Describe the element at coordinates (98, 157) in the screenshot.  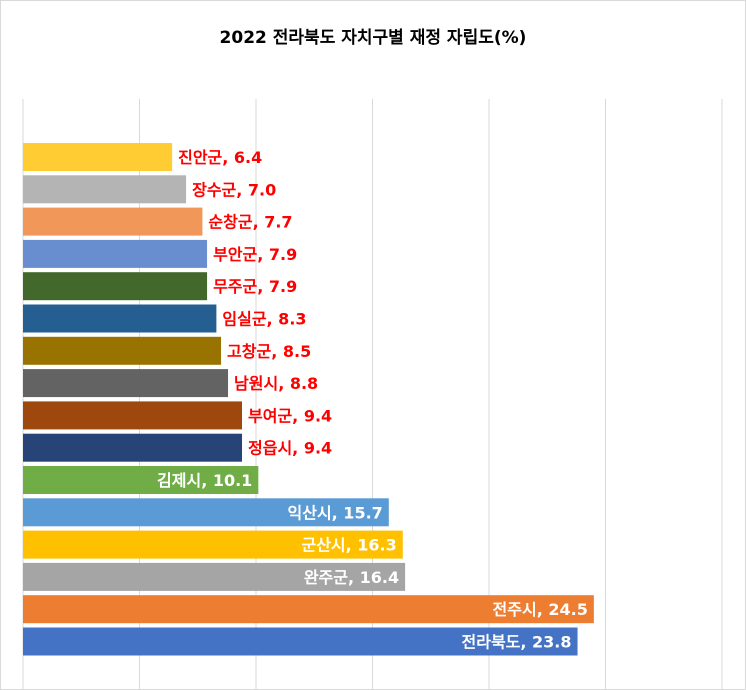
I see `bar-진안군` at that location.